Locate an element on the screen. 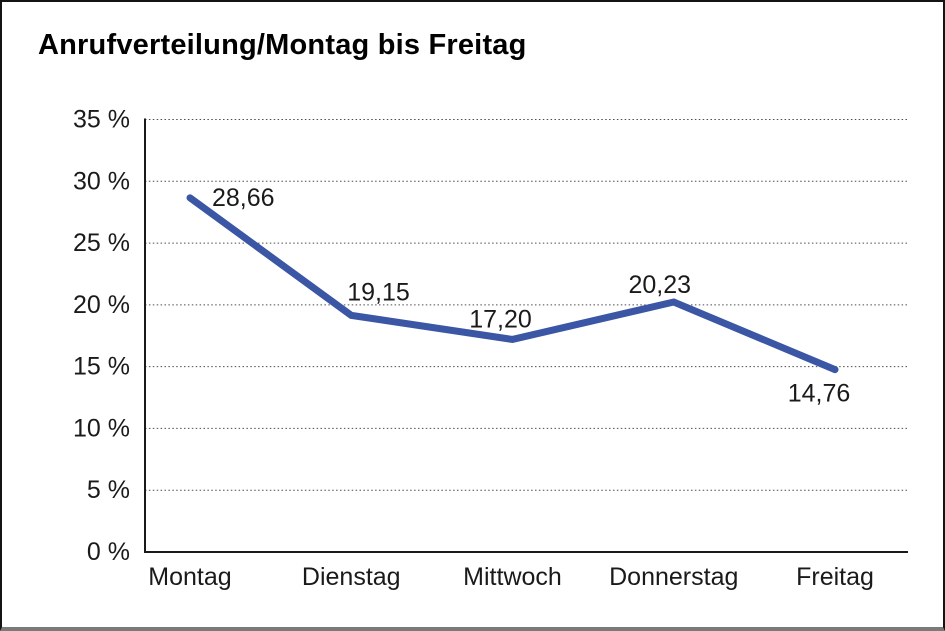 The image size is (945, 631). y-tick-label: 25 % is located at coordinates (101, 243).